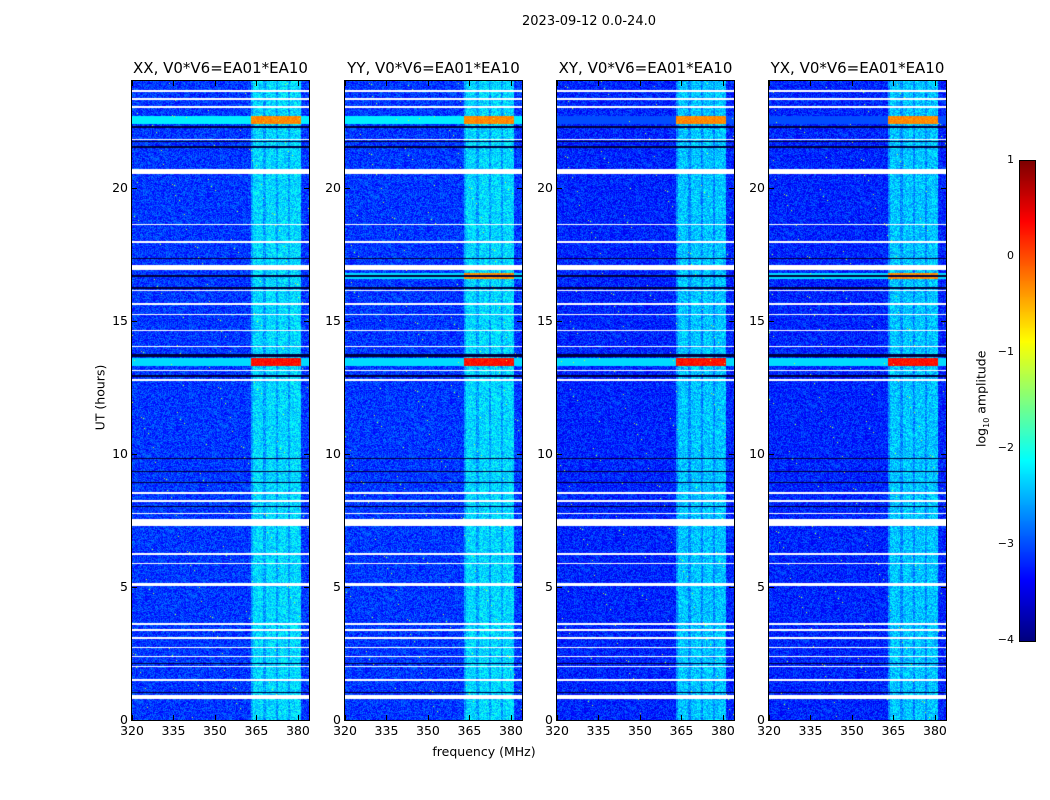  Describe the element at coordinates (1005, 639) in the screenshot. I see `colorbar-tick-label: −4` at that location.